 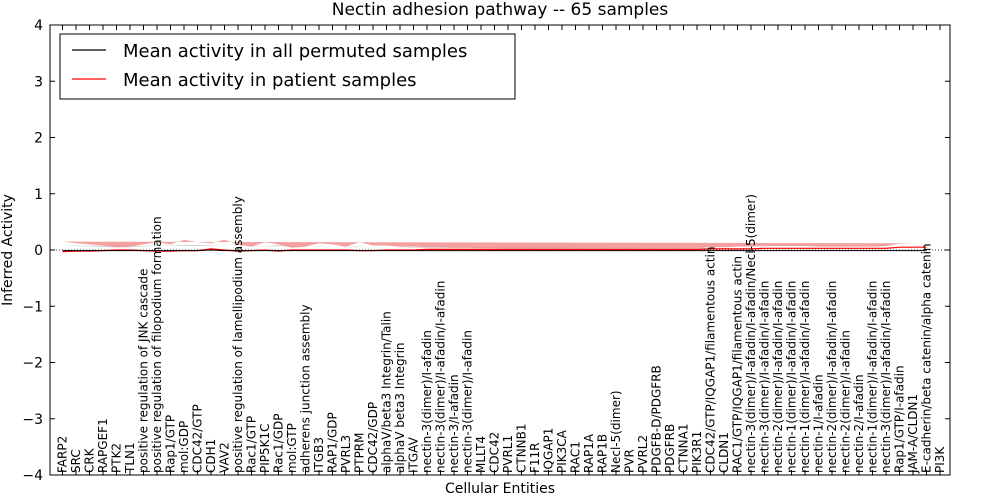 What do you see at coordinates (400, 407) in the screenshot?
I see `x-tick-label: alphaV beta3 Integrin` at bounding box center [400, 407].